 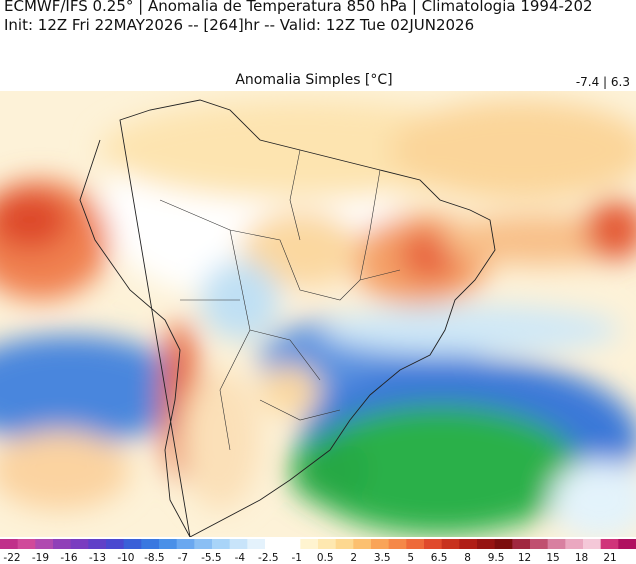 What do you see at coordinates (313, 80) in the screenshot?
I see `map-title: Anomalia Simples [°C]` at bounding box center [313, 80].